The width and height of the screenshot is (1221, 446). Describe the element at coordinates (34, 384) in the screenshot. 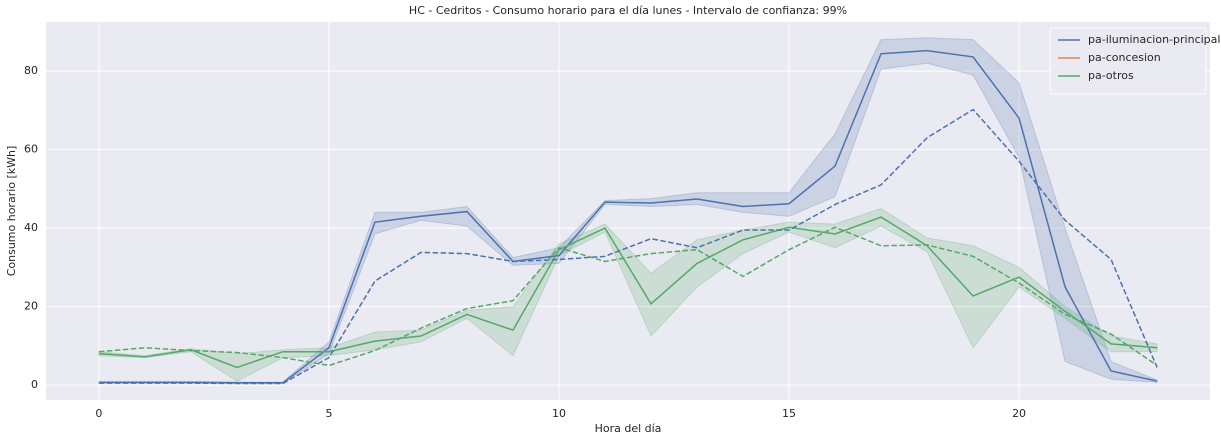

I see `y-tick-label: 0` at that location.